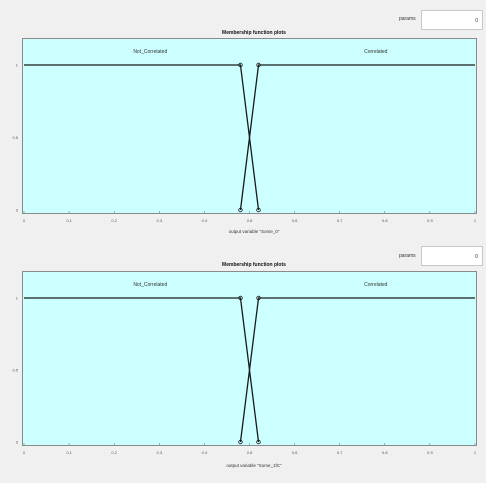 The width and height of the screenshot is (486, 483). What do you see at coordinates (254, 465) in the screenshot?
I see `x-axis-label: output variable "Some_1fC"` at bounding box center [254, 465].